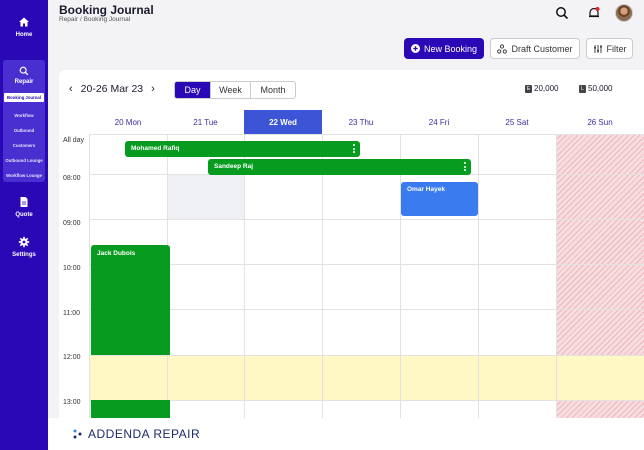 Image resolution: width=644 pixels, height=450 pixels. Describe the element at coordinates (367, 377) in the screenshot. I see `lunch-break-band` at that location.